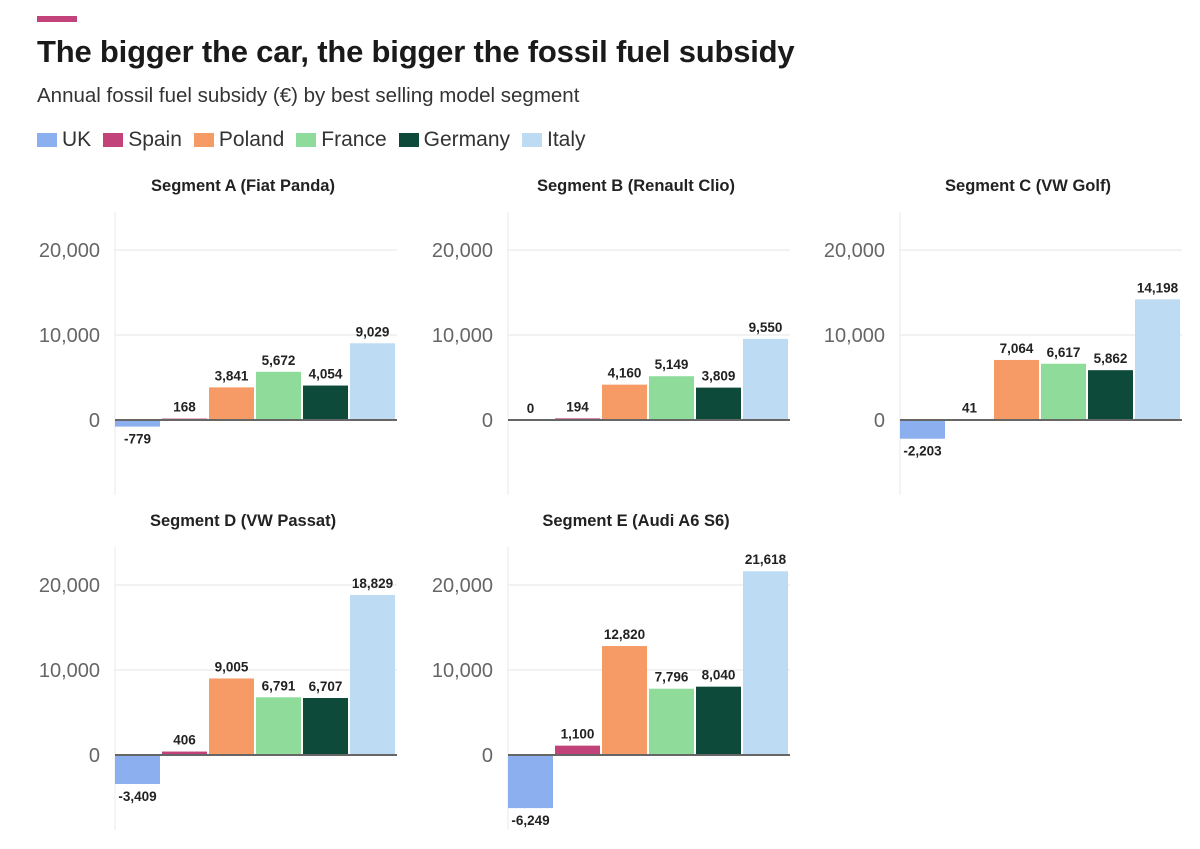 The width and height of the screenshot is (1200, 849). What do you see at coordinates (184, 407) in the screenshot?
I see `data-label-spain: 168` at bounding box center [184, 407].